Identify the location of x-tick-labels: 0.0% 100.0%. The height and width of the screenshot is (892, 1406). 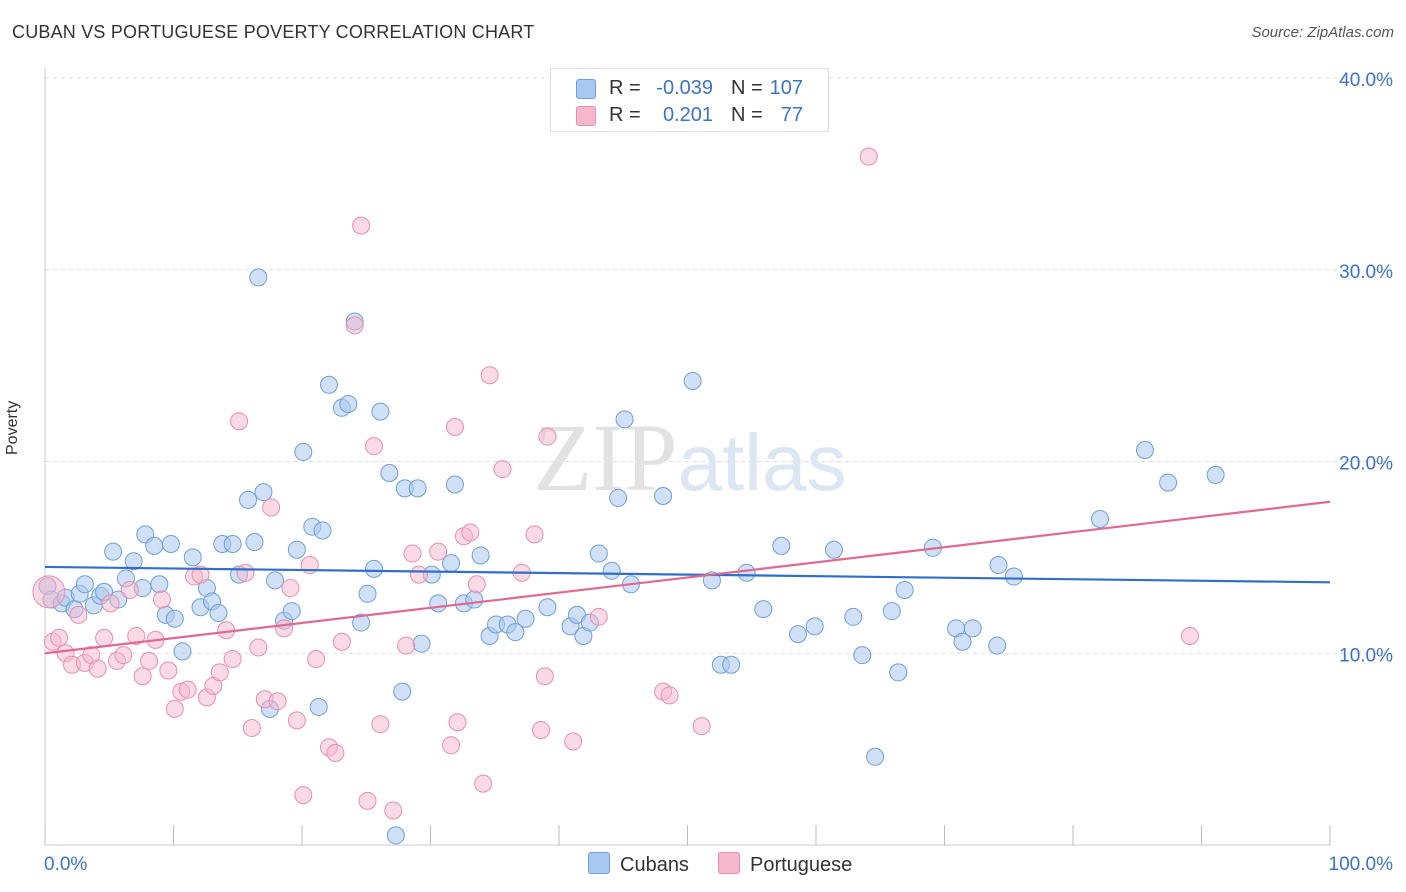
(718, 864).